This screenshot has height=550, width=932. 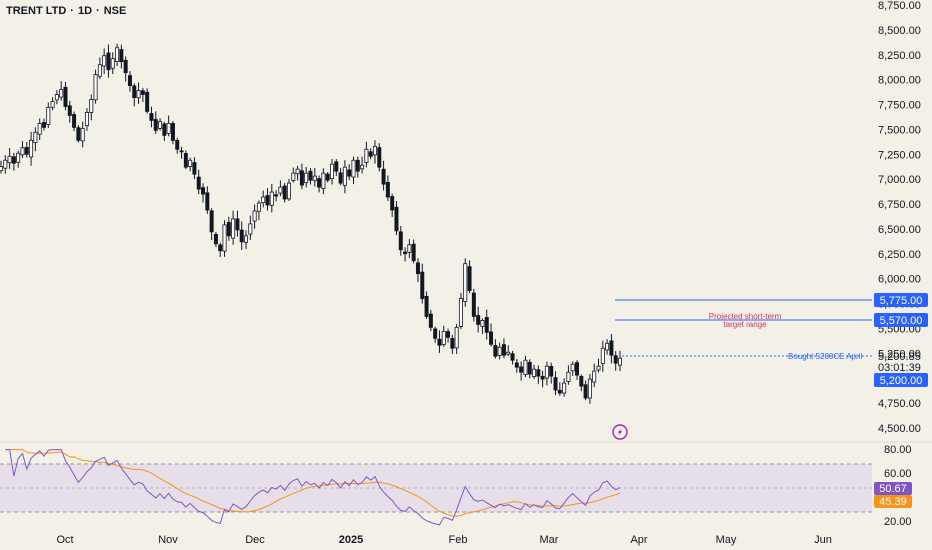 I want to click on interval-label: 1D, so click(x=85, y=11).